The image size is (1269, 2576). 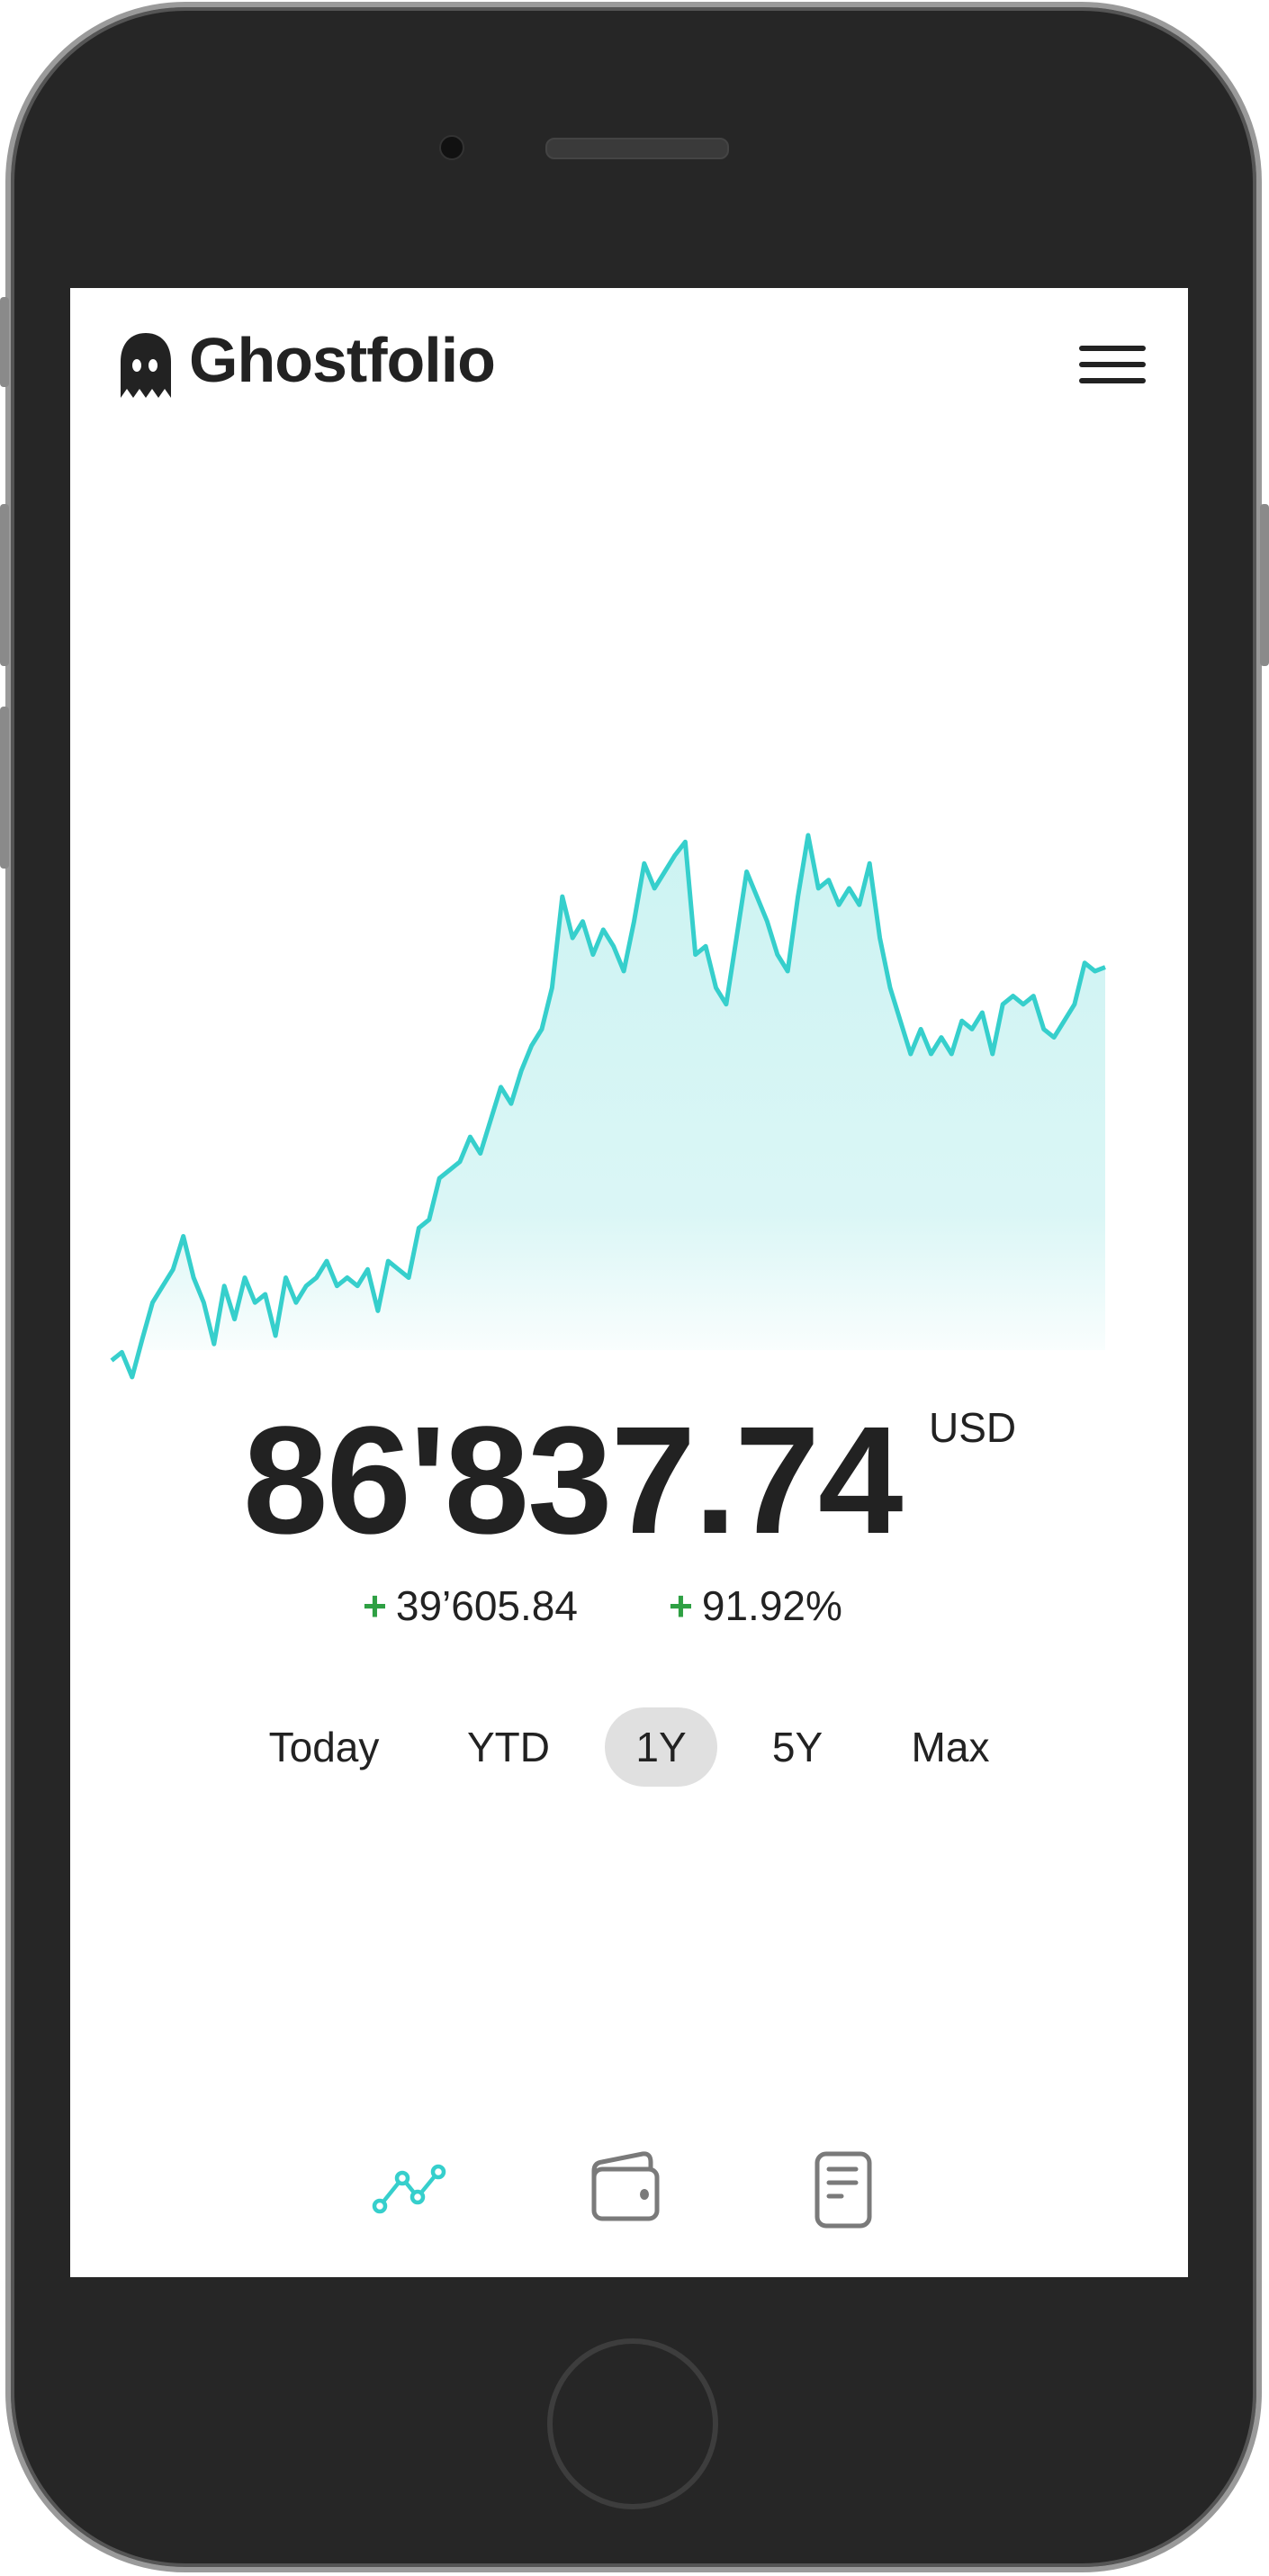 I want to click on range-5y: 5Y, so click(x=798, y=1747).